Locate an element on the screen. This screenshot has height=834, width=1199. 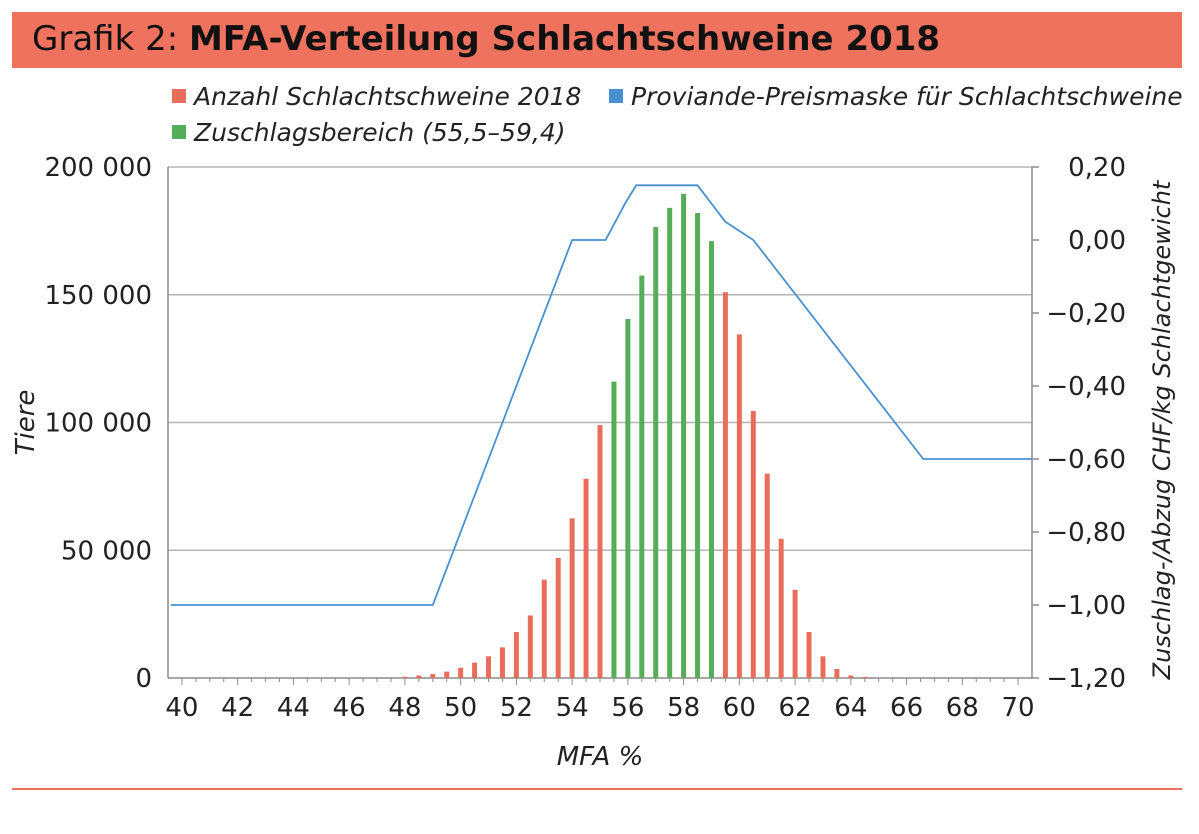
y-tick-label: 100 000 is located at coordinates (98, 424).